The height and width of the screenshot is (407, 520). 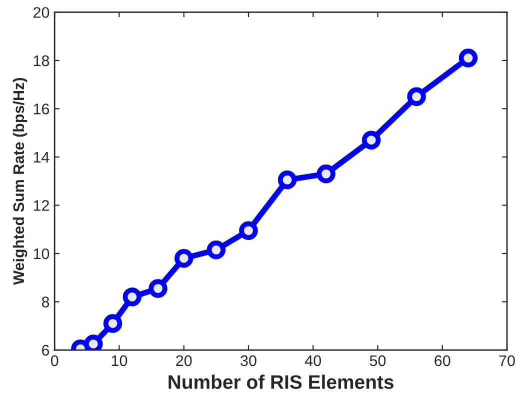 I want to click on x-tick-label: 30, so click(x=248, y=360).